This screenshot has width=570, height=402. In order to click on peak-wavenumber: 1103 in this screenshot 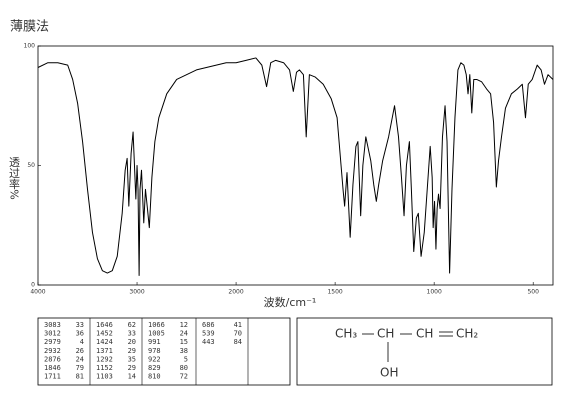, I will do `click(104, 377)`.